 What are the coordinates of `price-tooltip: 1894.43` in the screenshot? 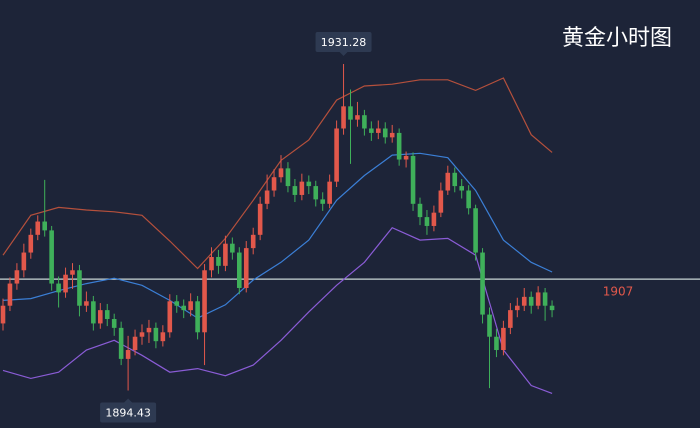 It's located at (128, 410).